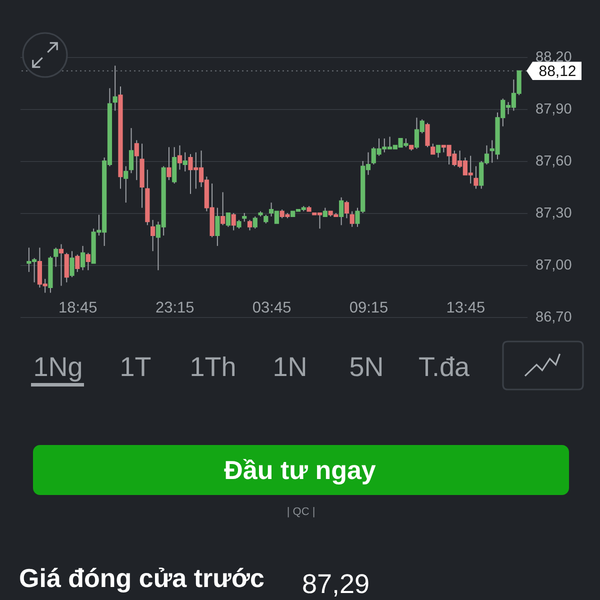 The width and height of the screenshot is (600, 600). I want to click on x-tick-label: 03:45, so click(272, 308).